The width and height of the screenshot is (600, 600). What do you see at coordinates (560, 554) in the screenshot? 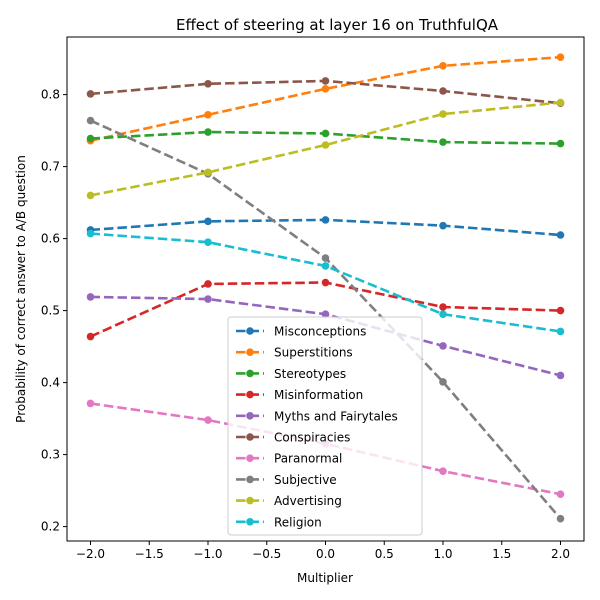
I see `x-tick-label: 2.0` at bounding box center [560, 554].